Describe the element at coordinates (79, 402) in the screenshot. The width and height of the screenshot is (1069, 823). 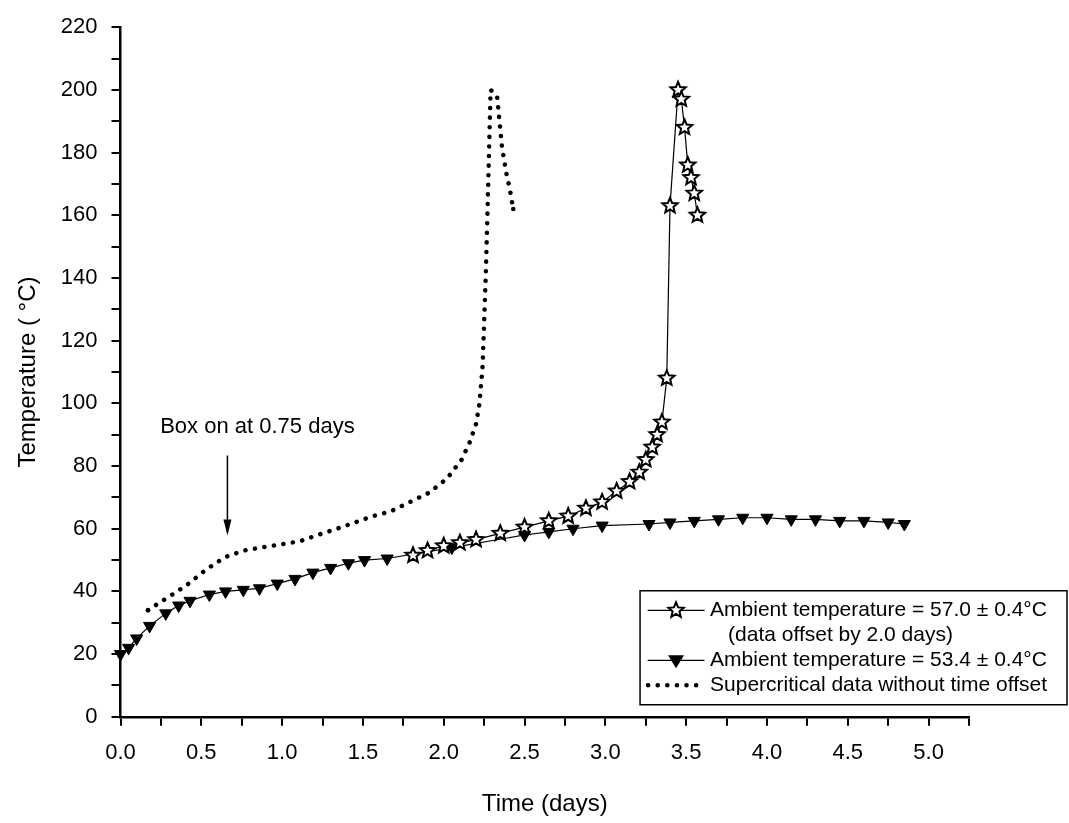
I see `y-tick-label: 100` at that location.